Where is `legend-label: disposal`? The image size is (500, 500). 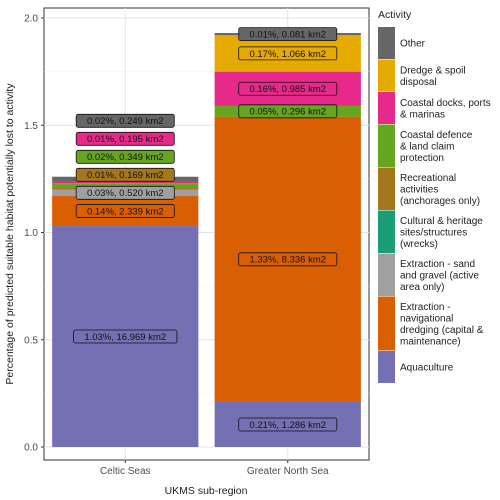
legend-label: disposal is located at coordinates (418, 82).